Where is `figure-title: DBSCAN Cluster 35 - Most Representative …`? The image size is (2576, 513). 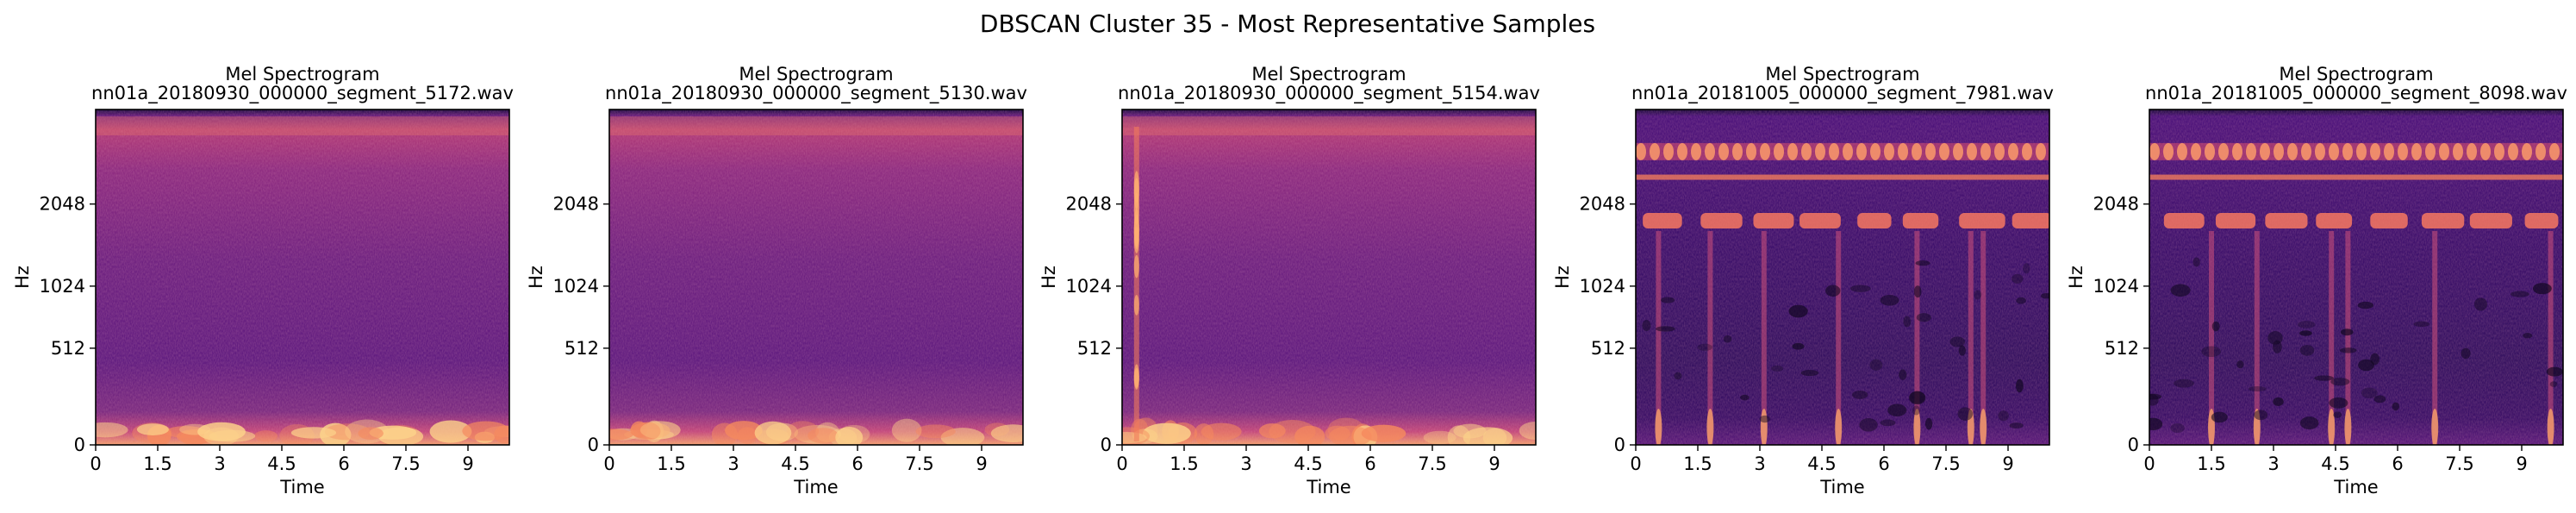 figure-title: DBSCAN Cluster 35 - Most Representative … is located at coordinates (1287, 24).